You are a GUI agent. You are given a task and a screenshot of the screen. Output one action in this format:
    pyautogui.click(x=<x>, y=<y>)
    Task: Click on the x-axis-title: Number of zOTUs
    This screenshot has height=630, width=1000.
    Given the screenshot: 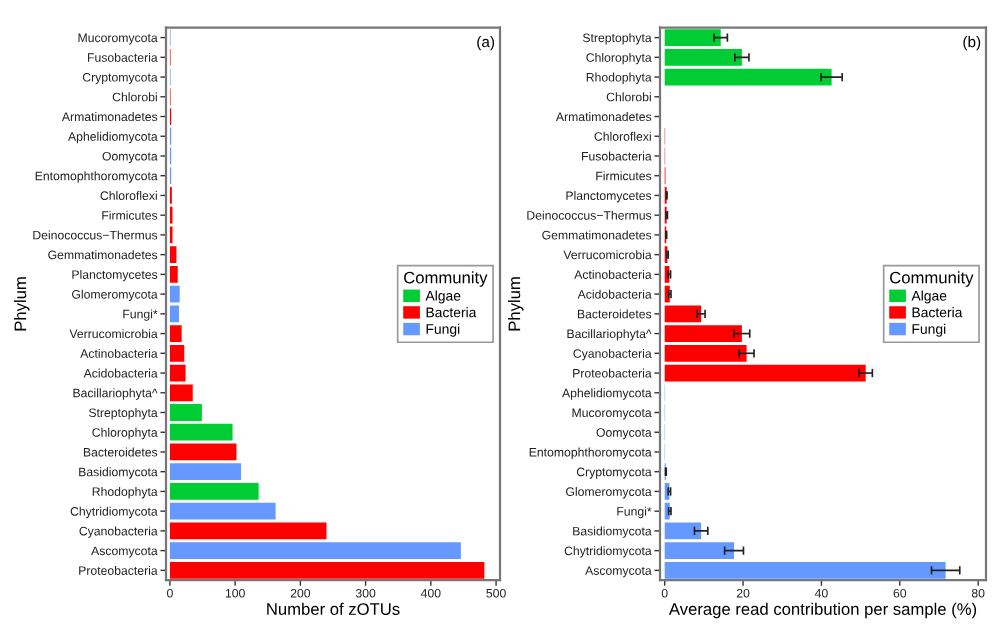 What is the action you would take?
    pyautogui.click(x=333, y=608)
    